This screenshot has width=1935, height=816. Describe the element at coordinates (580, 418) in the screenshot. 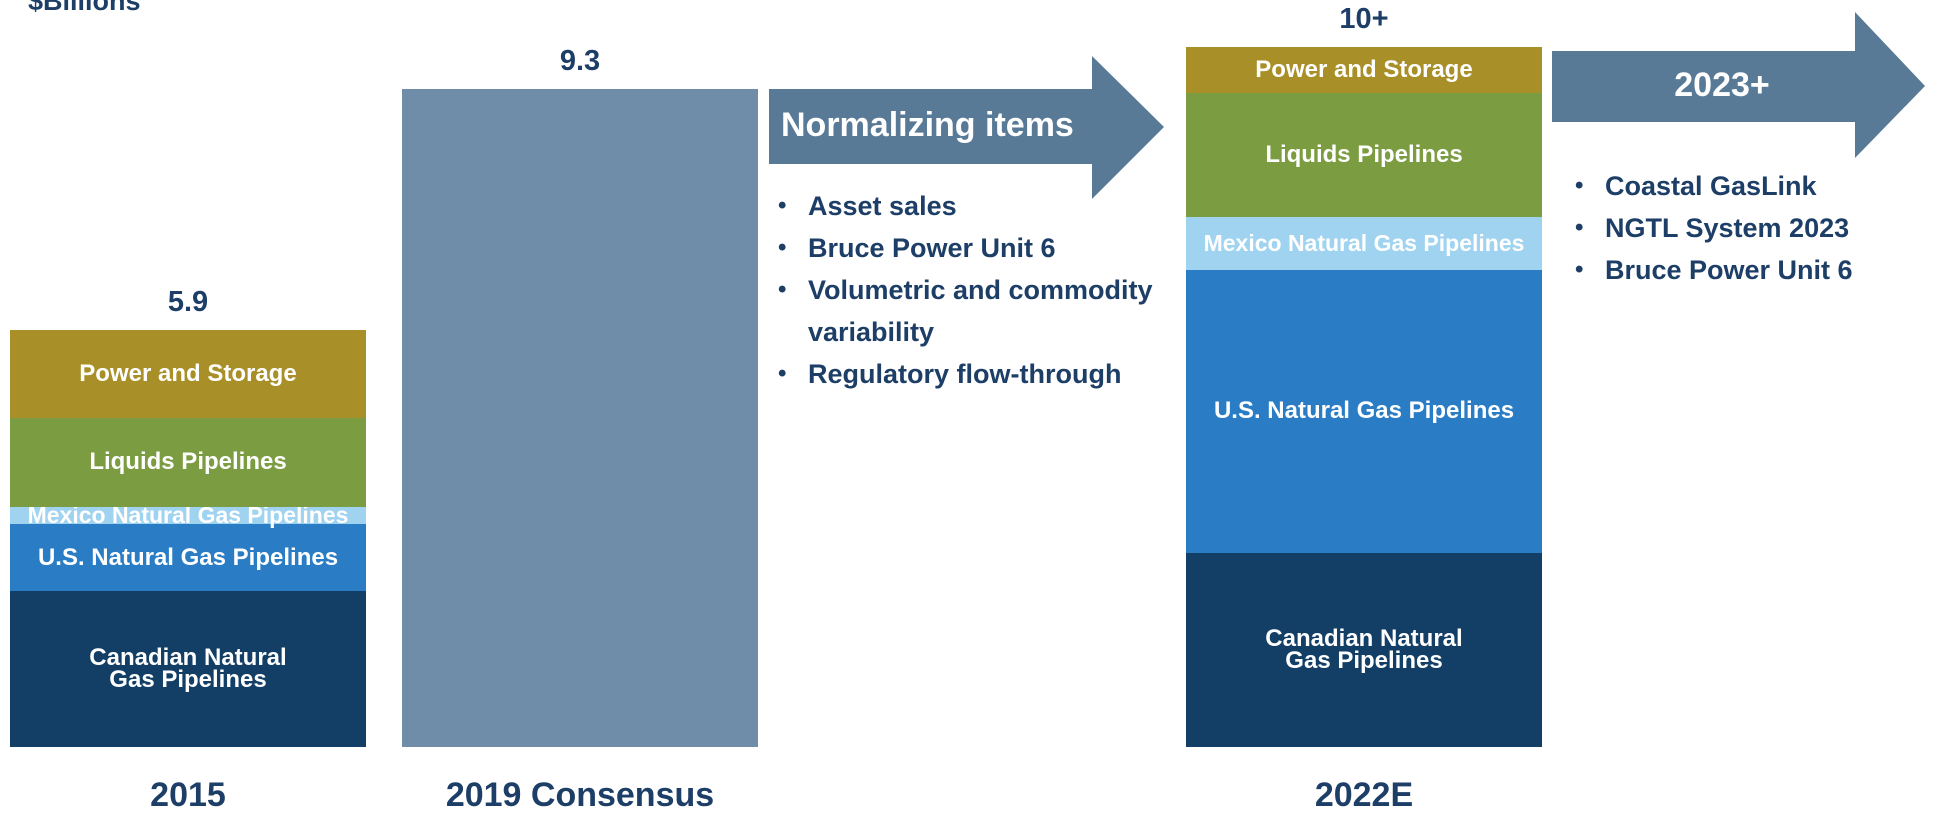

I see `bar-segment` at that location.